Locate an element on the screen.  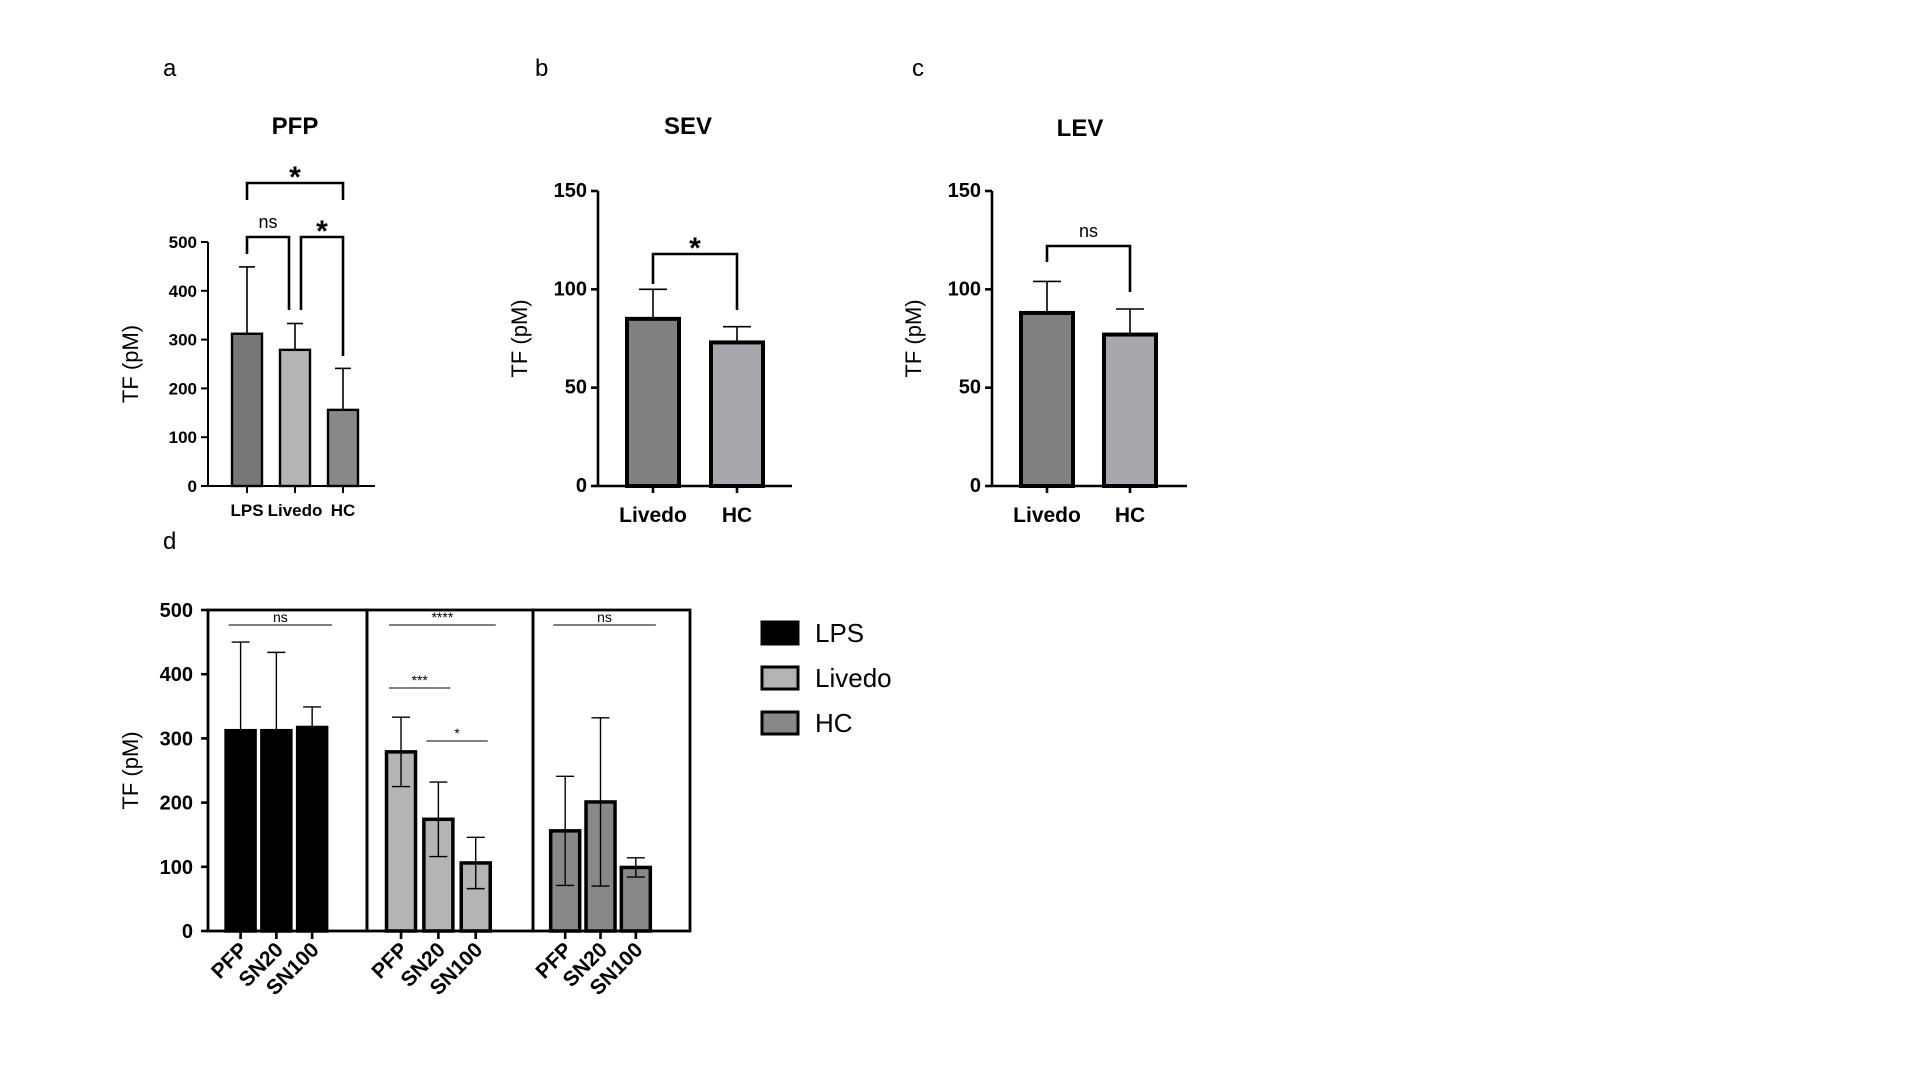
legend-swatch-livedo is located at coordinates (780, 678).